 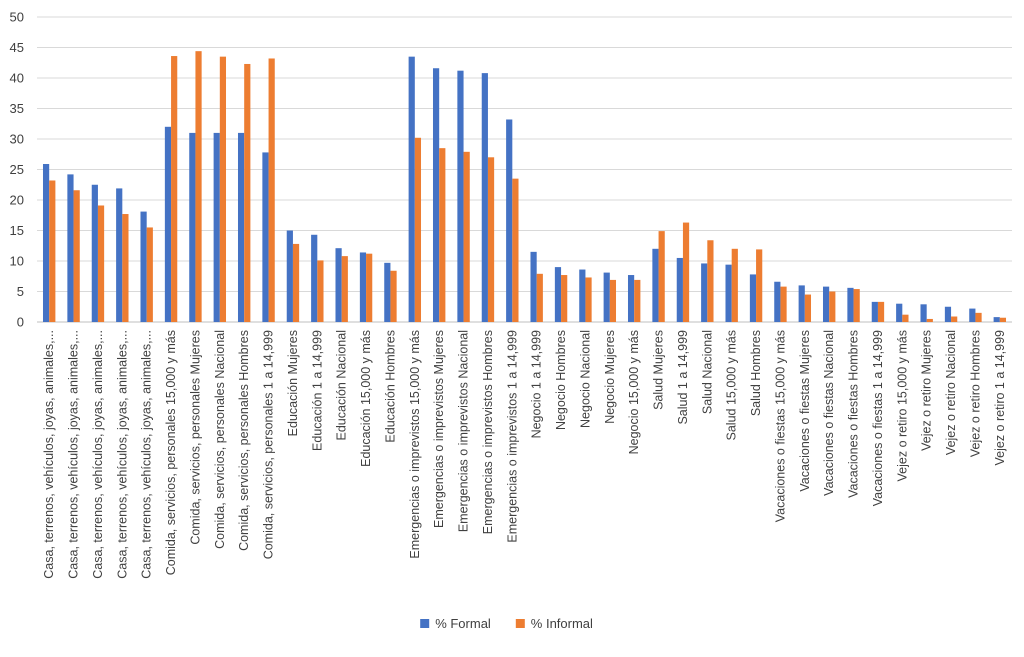 What do you see at coordinates (854, 414) in the screenshot?
I see `x-tick-label: Vacaciones o fiestas Hombres` at bounding box center [854, 414].